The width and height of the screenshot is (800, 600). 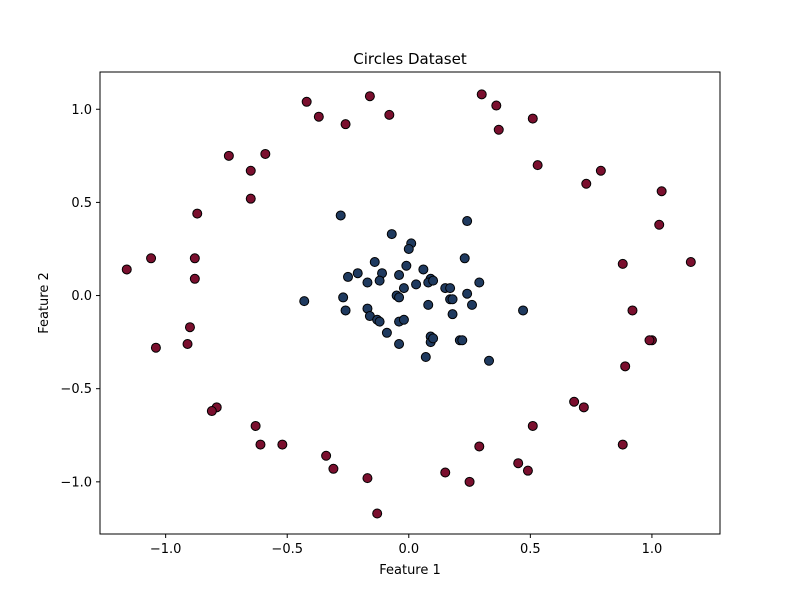 I want to click on y-tick-label: −1.0, so click(x=76, y=482).